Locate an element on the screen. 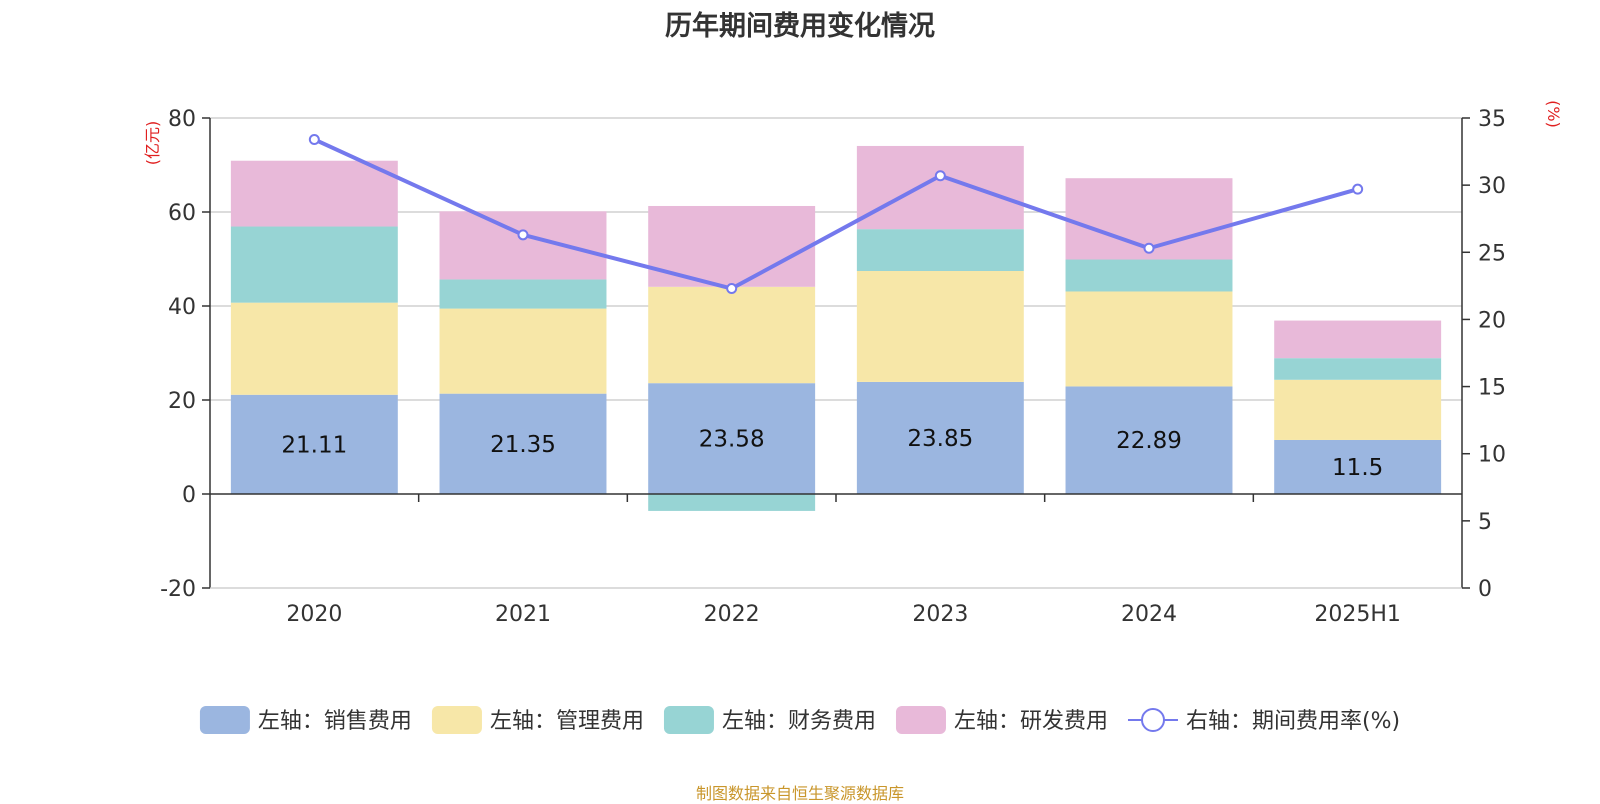  bar-value-label: 21.35 is located at coordinates (523, 445).